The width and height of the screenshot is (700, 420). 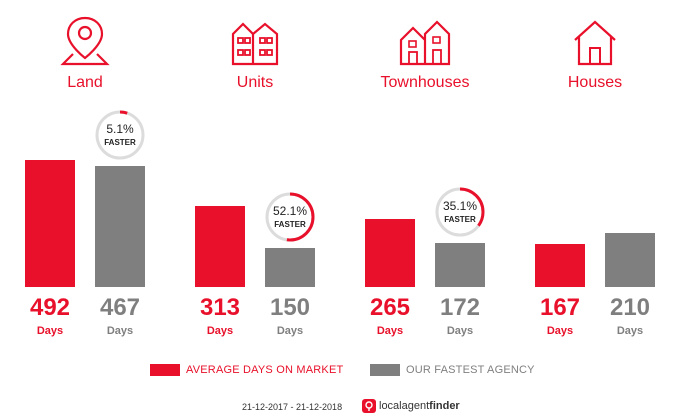 What do you see at coordinates (255, 41) in the screenshot?
I see `units-building-icon` at bounding box center [255, 41].